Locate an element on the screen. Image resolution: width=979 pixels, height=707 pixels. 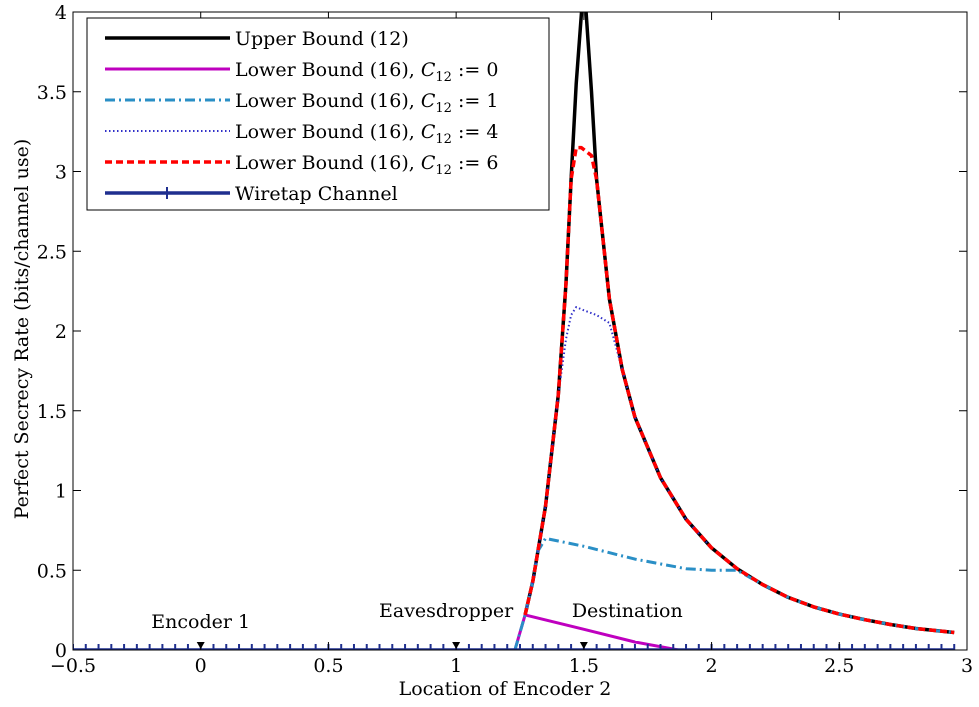
legend-label-wiretap: Wiretap Channel is located at coordinates (316, 194).